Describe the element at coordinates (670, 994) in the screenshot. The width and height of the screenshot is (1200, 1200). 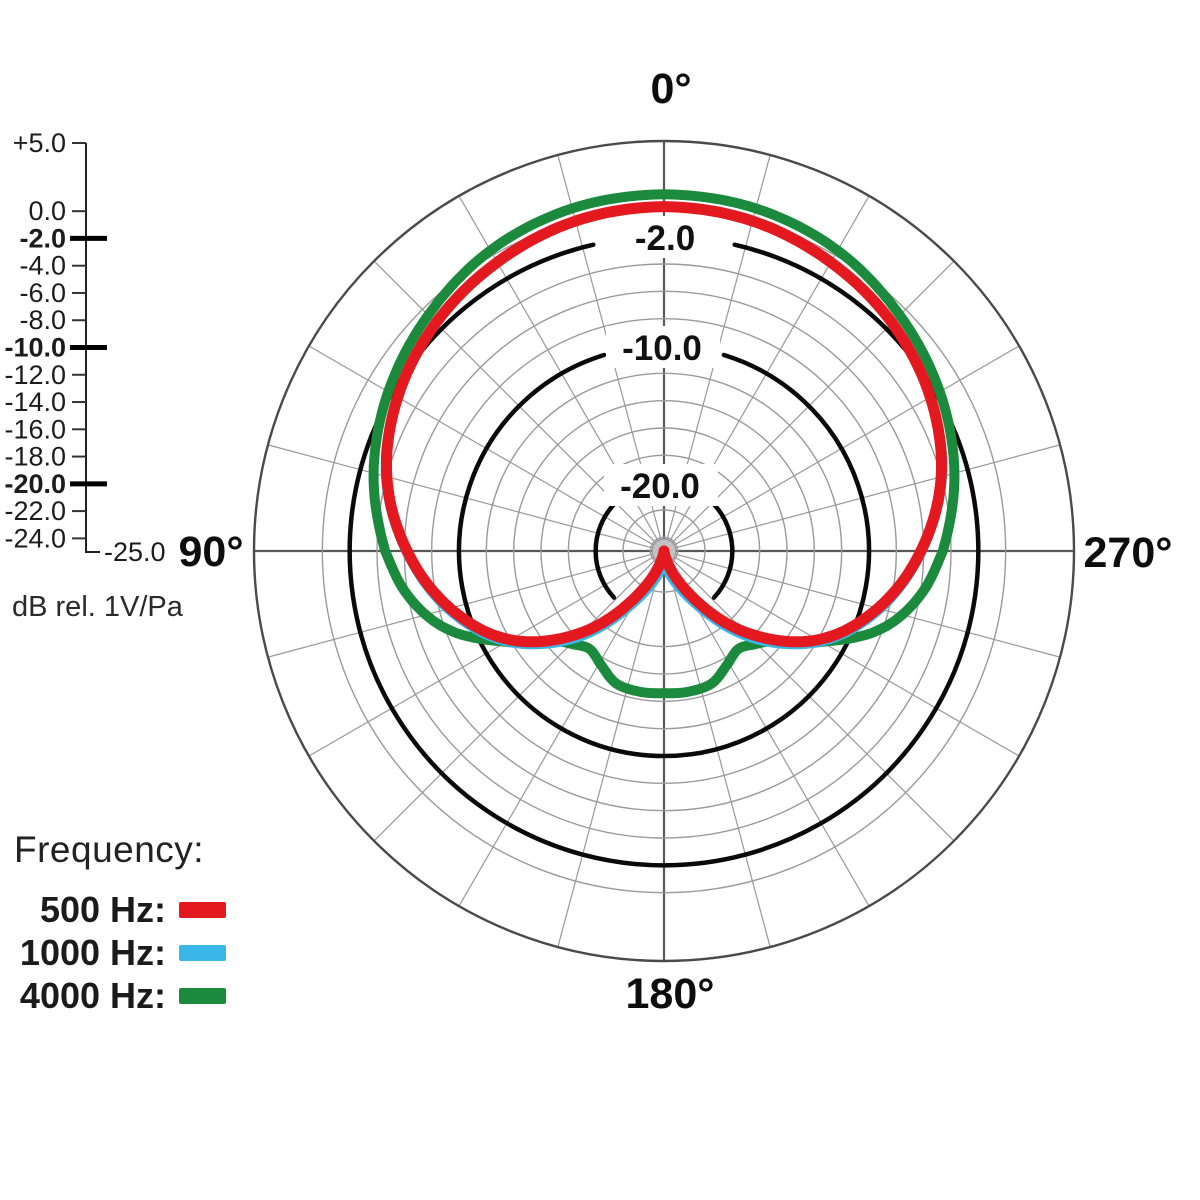
I see `angle-label-180: 180°` at that location.